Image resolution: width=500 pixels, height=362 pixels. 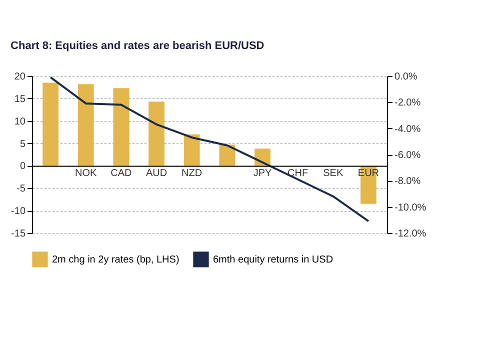 What do you see at coordinates (407, 182) in the screenshot?
I see `y2-tick-label: -8.0%` at bounding box center [407, 182].